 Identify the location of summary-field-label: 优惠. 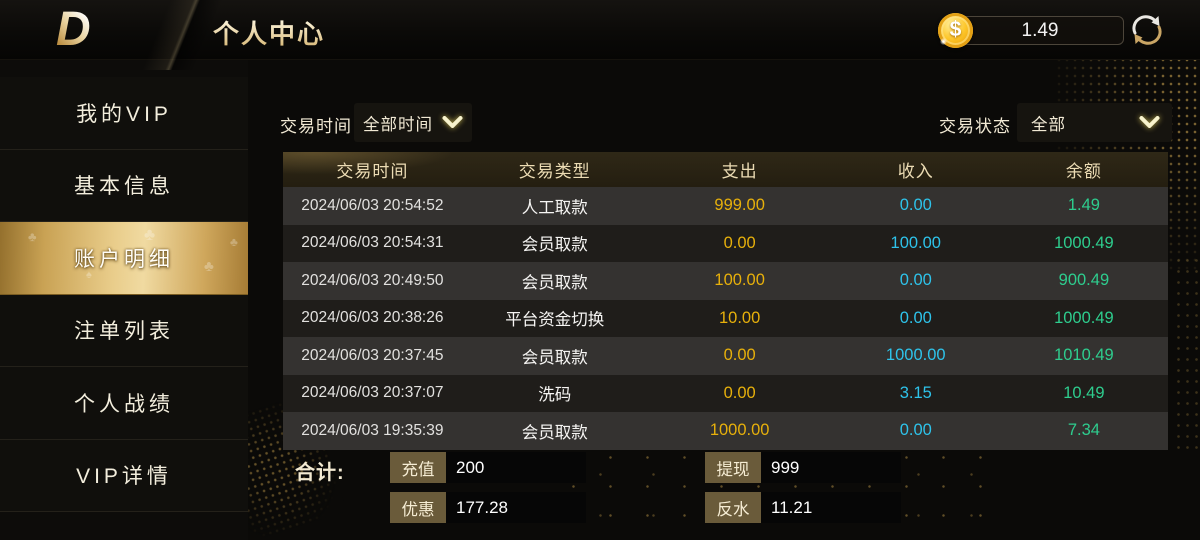
(418, 507).